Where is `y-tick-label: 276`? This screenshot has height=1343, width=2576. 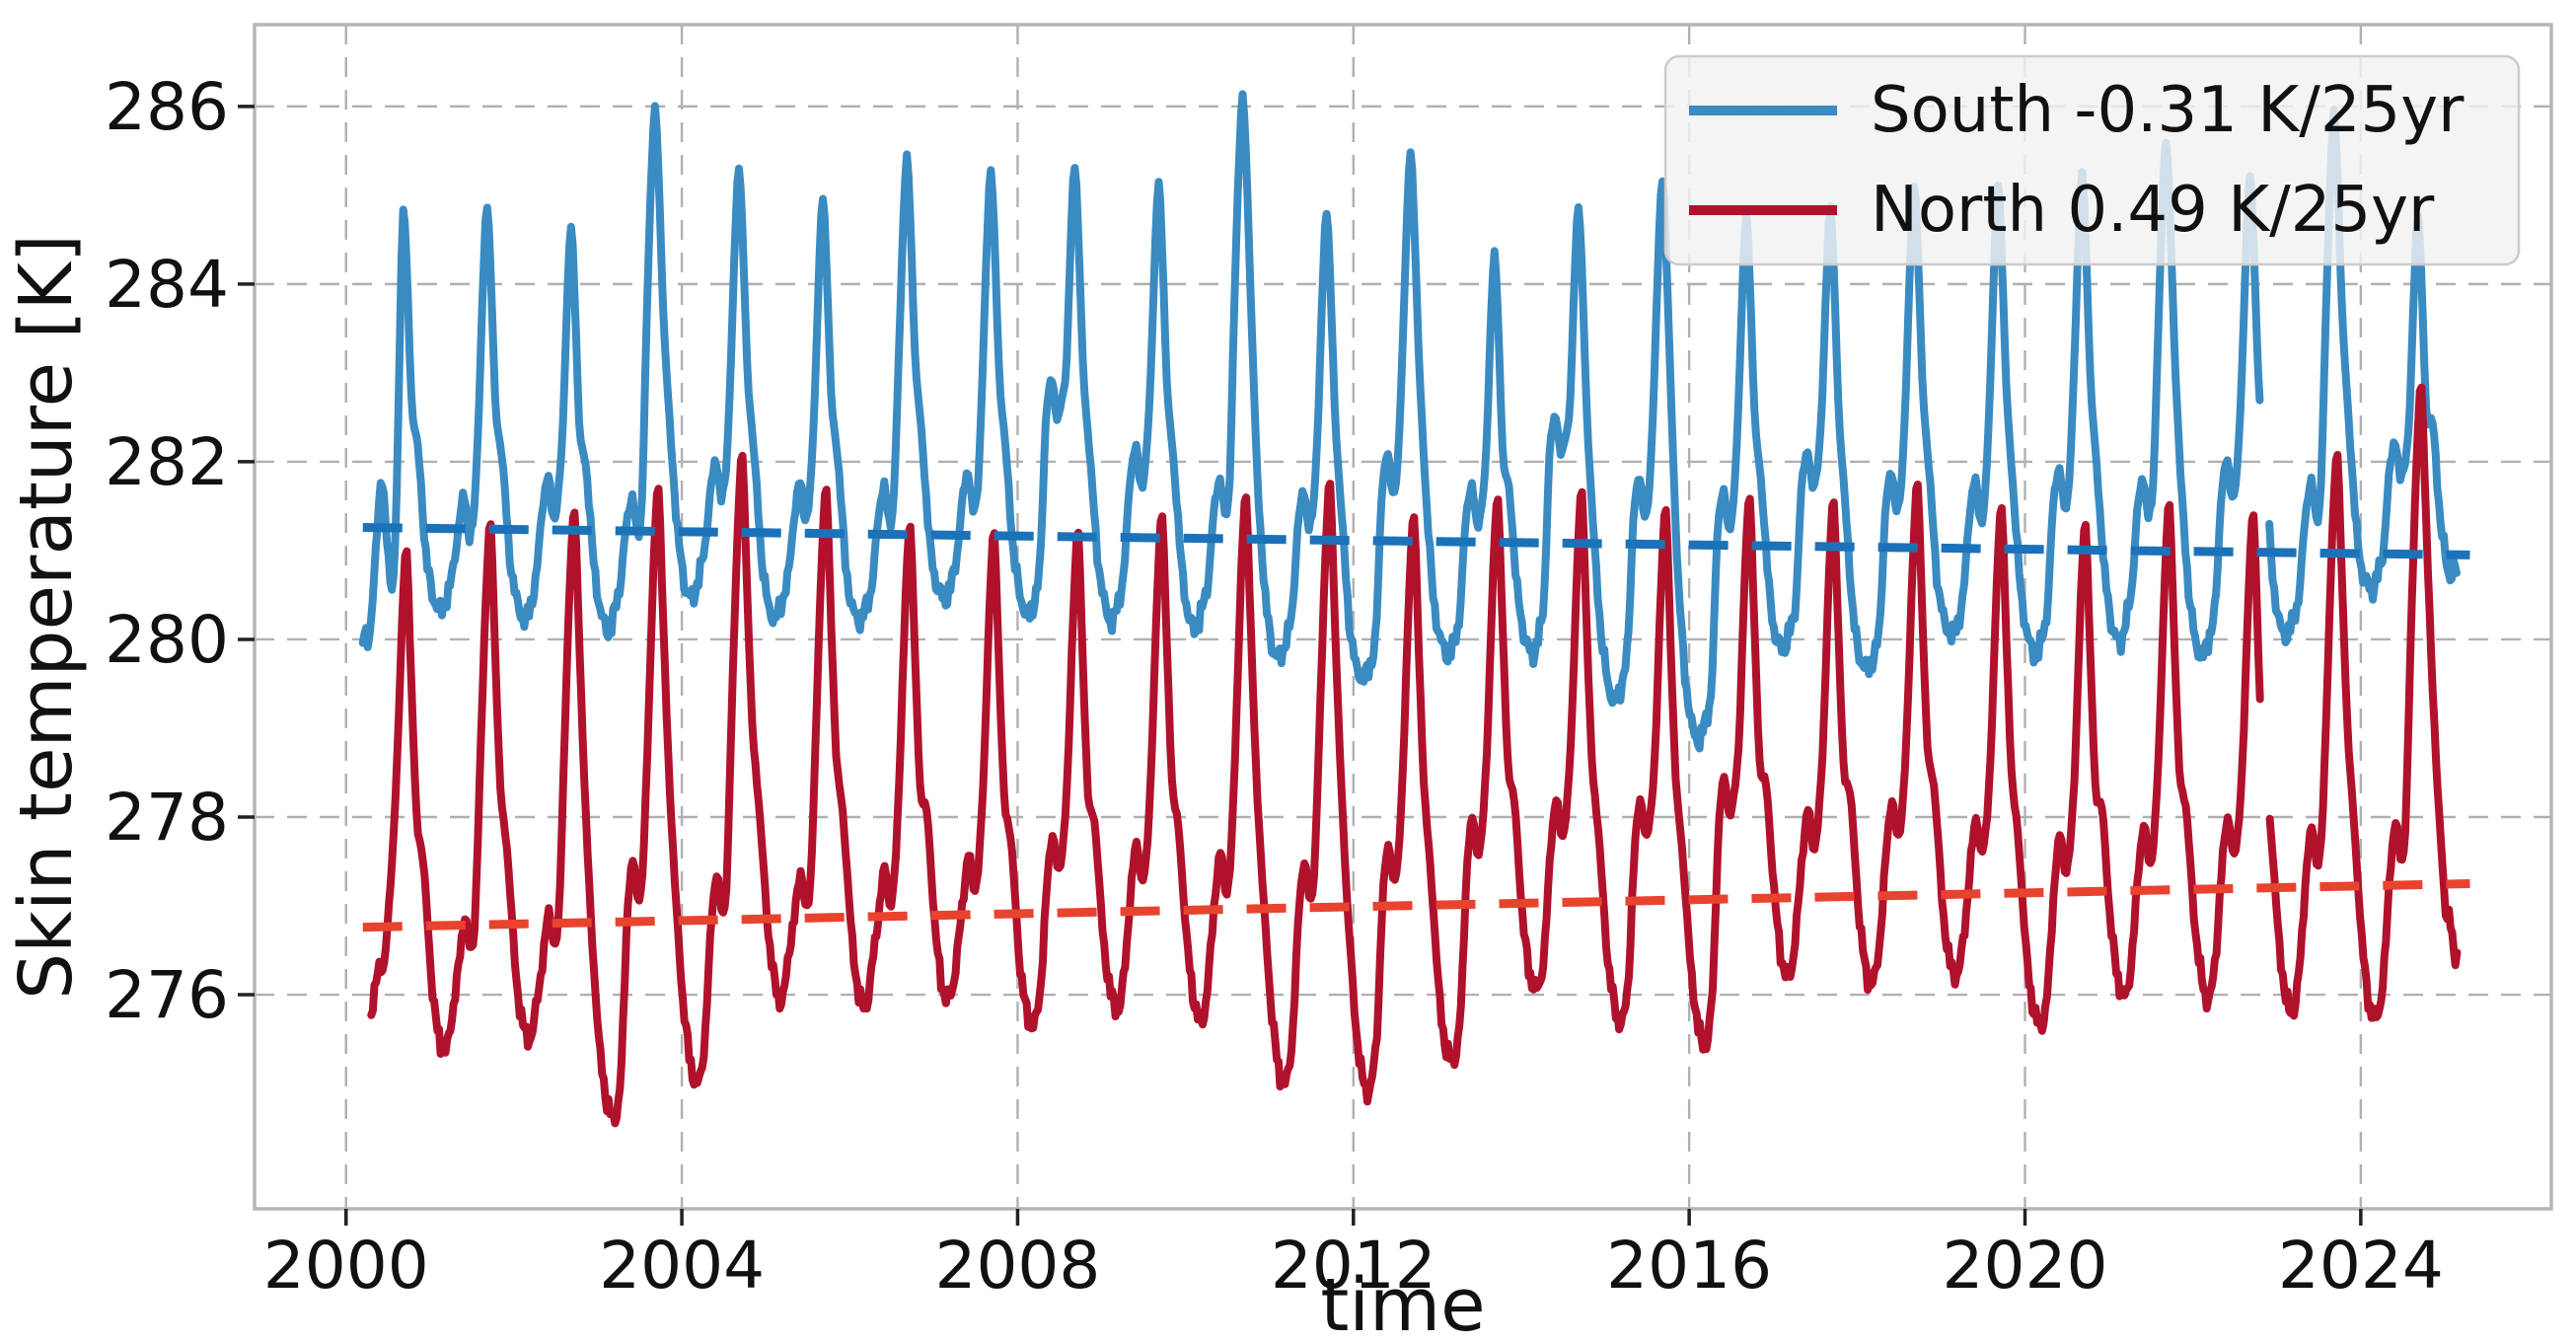 y-tick-label: 276 is located at coordinates (167, 995).